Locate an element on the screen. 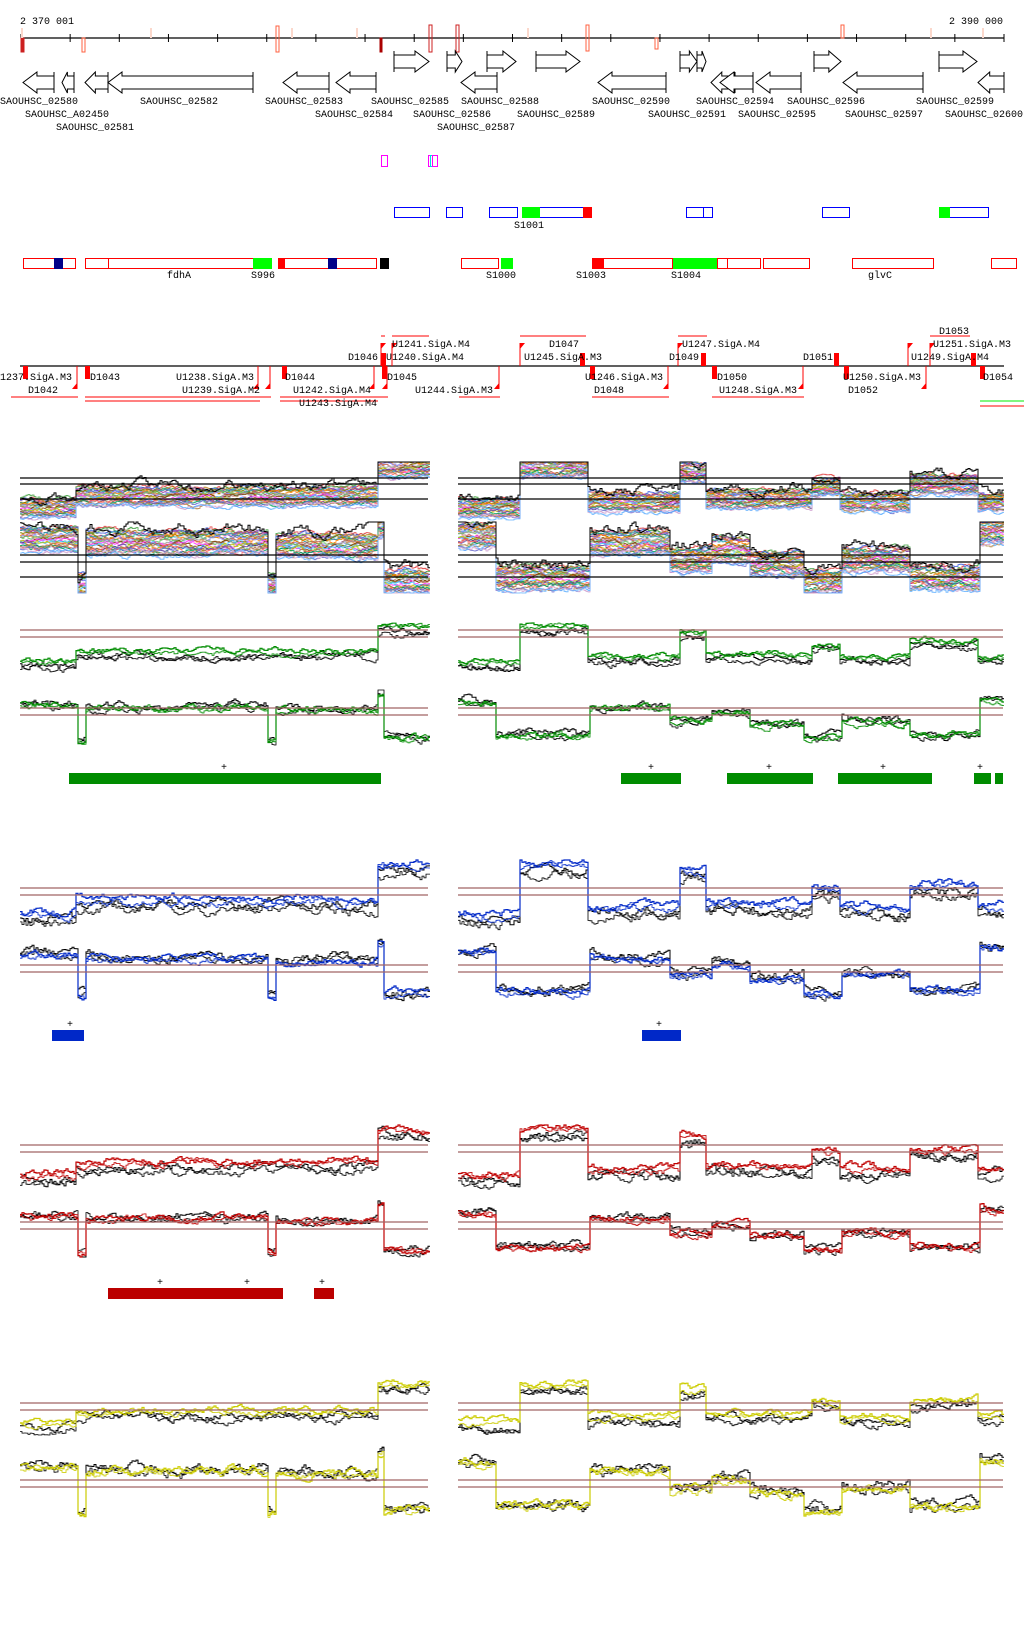 The width and height of the screenshot is (1024, 1640). reference-signal-line is located at coordinates (731, 481).